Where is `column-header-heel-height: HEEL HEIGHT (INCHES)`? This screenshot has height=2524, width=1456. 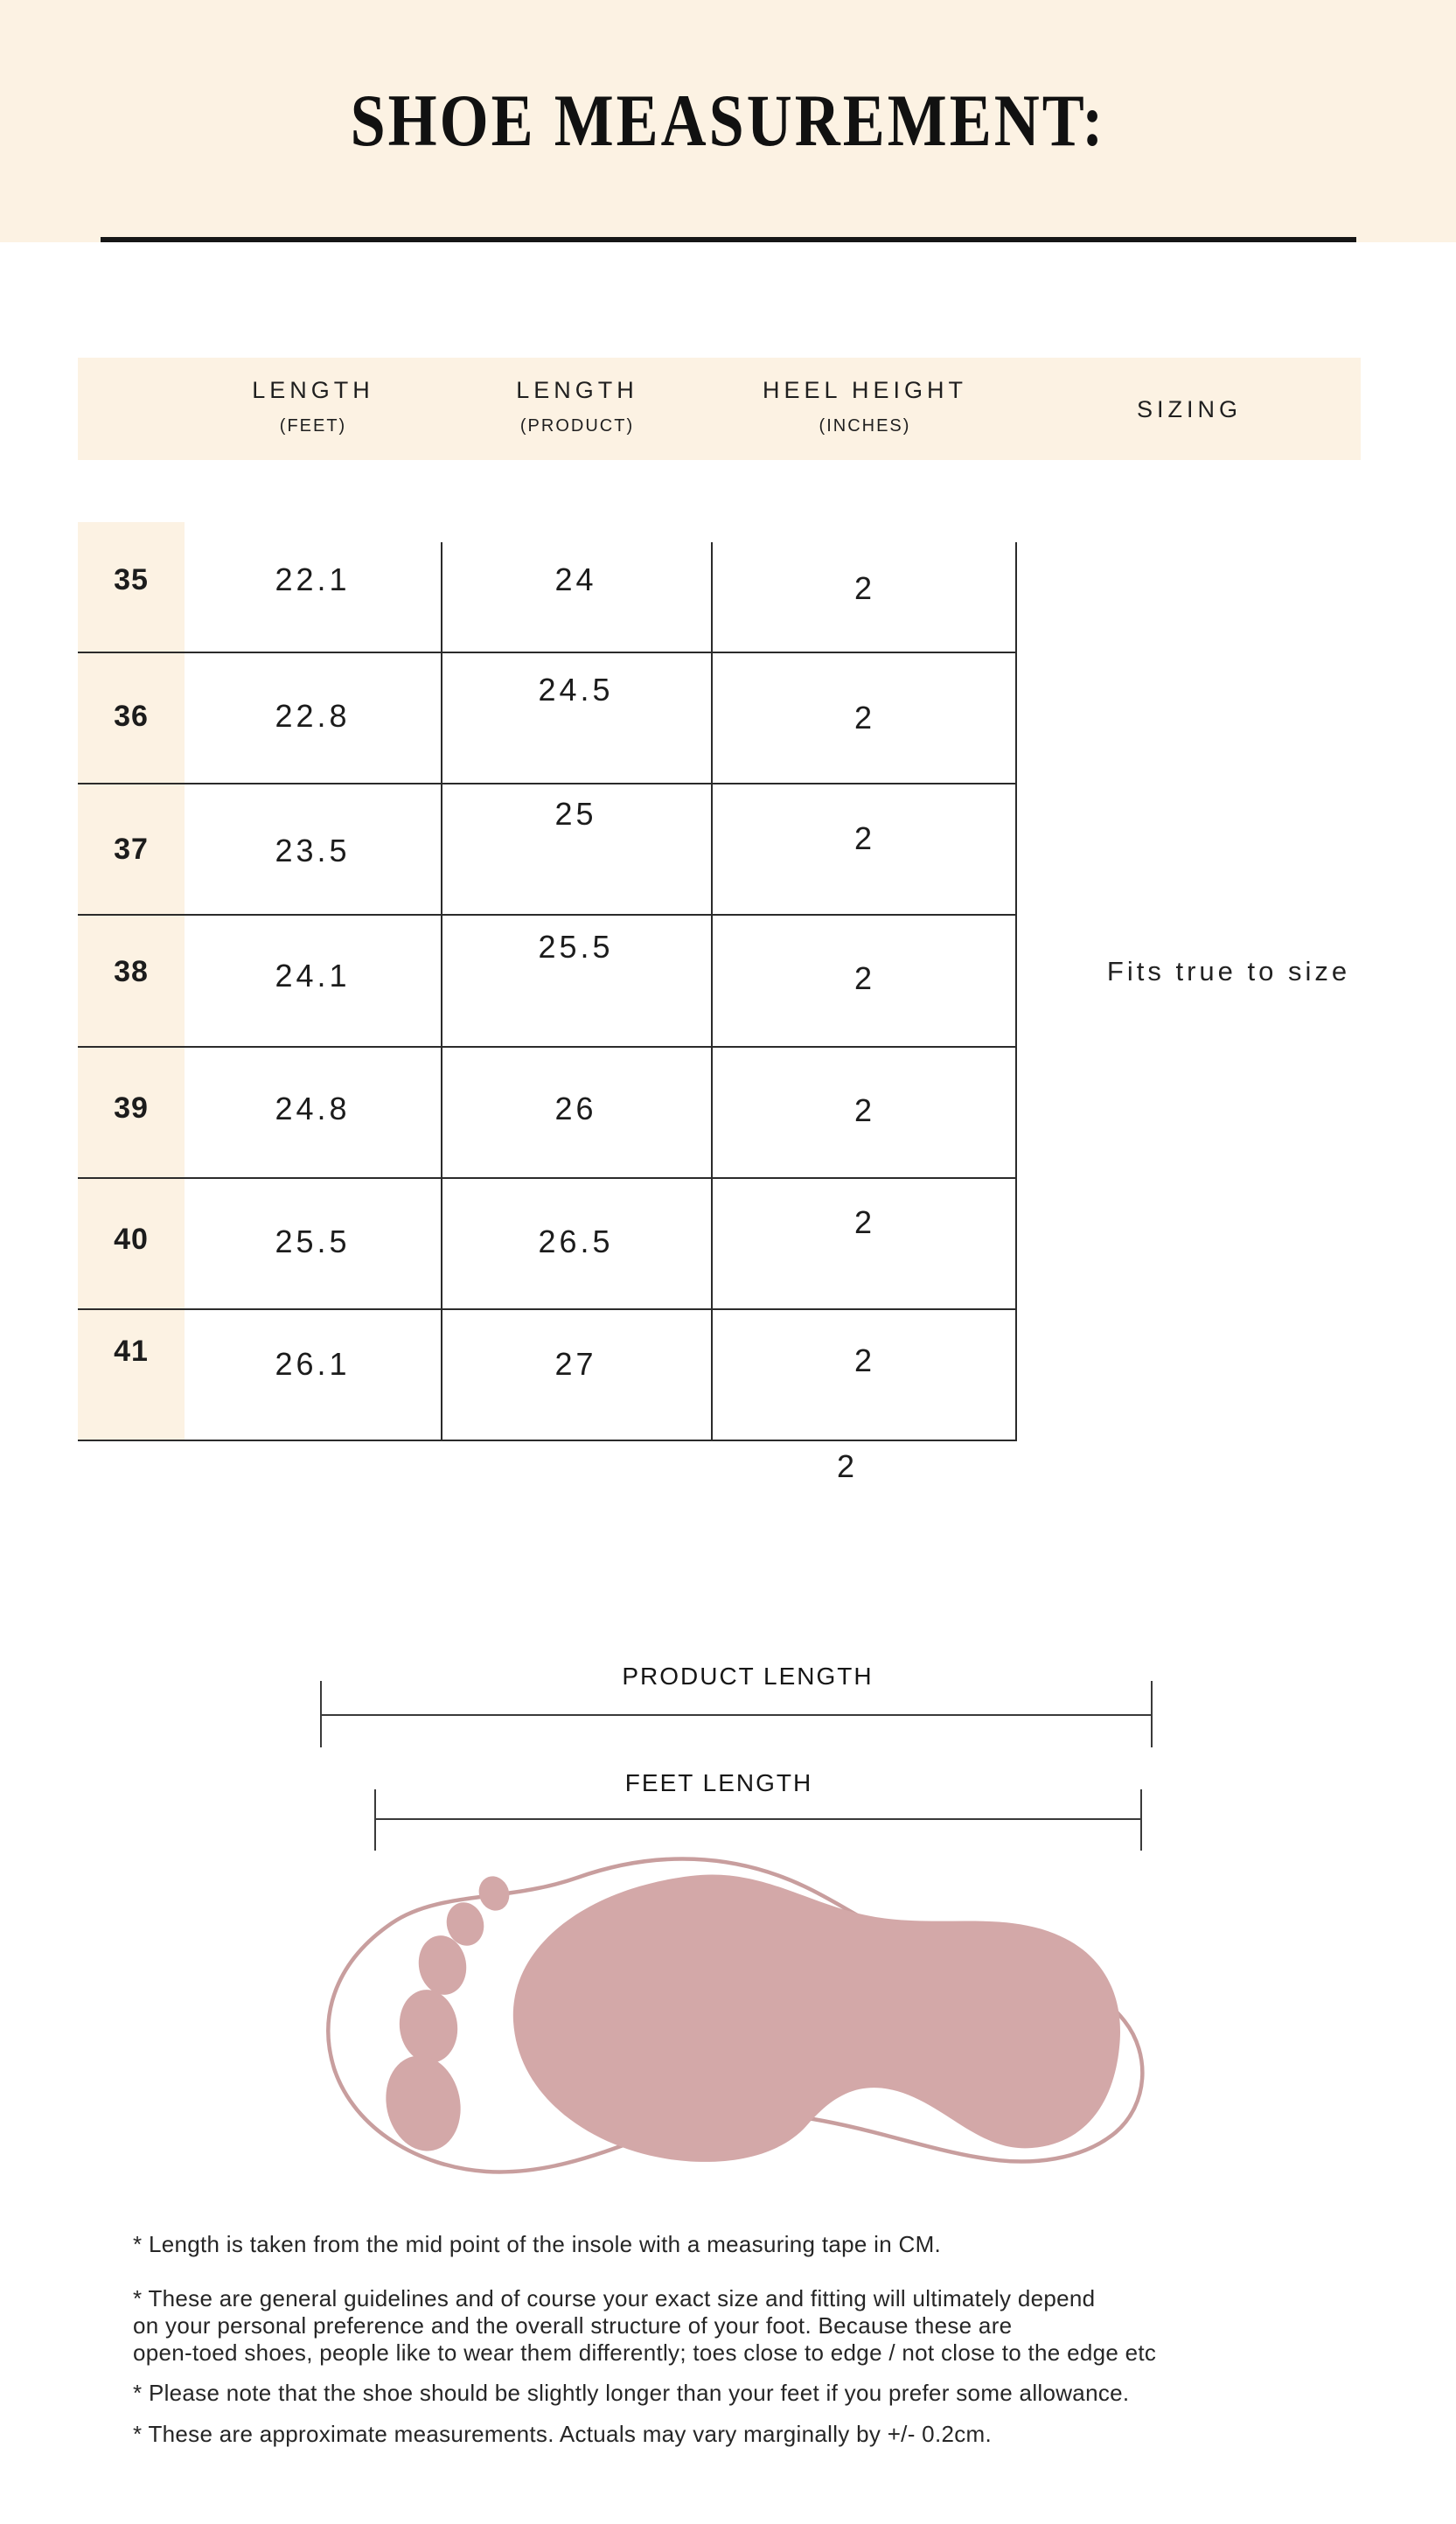 column-header-heel-height: HEEL HEIGHT (INCHES) is located at coordinates (865, 406).